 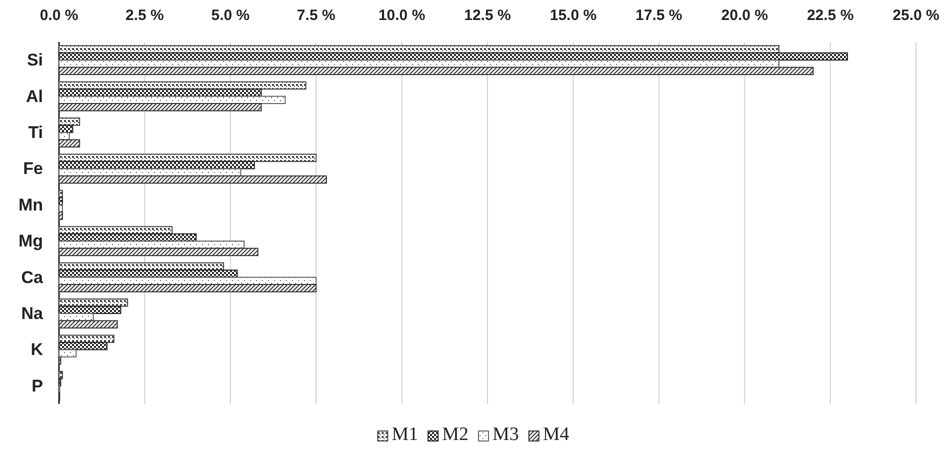 I want to click on y-tick-label: Ti, so click(x=35, y=132).